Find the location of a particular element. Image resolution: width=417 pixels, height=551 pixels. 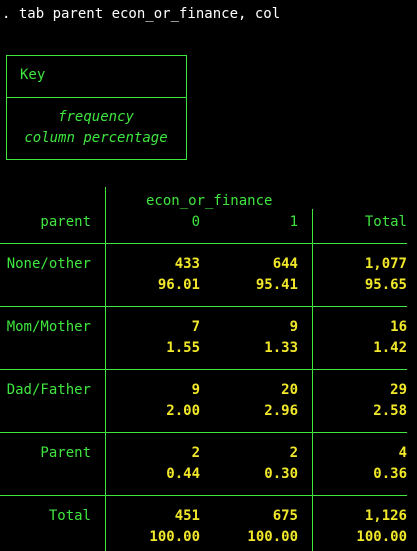

key-title: Key is located at coordinates (32, 75).